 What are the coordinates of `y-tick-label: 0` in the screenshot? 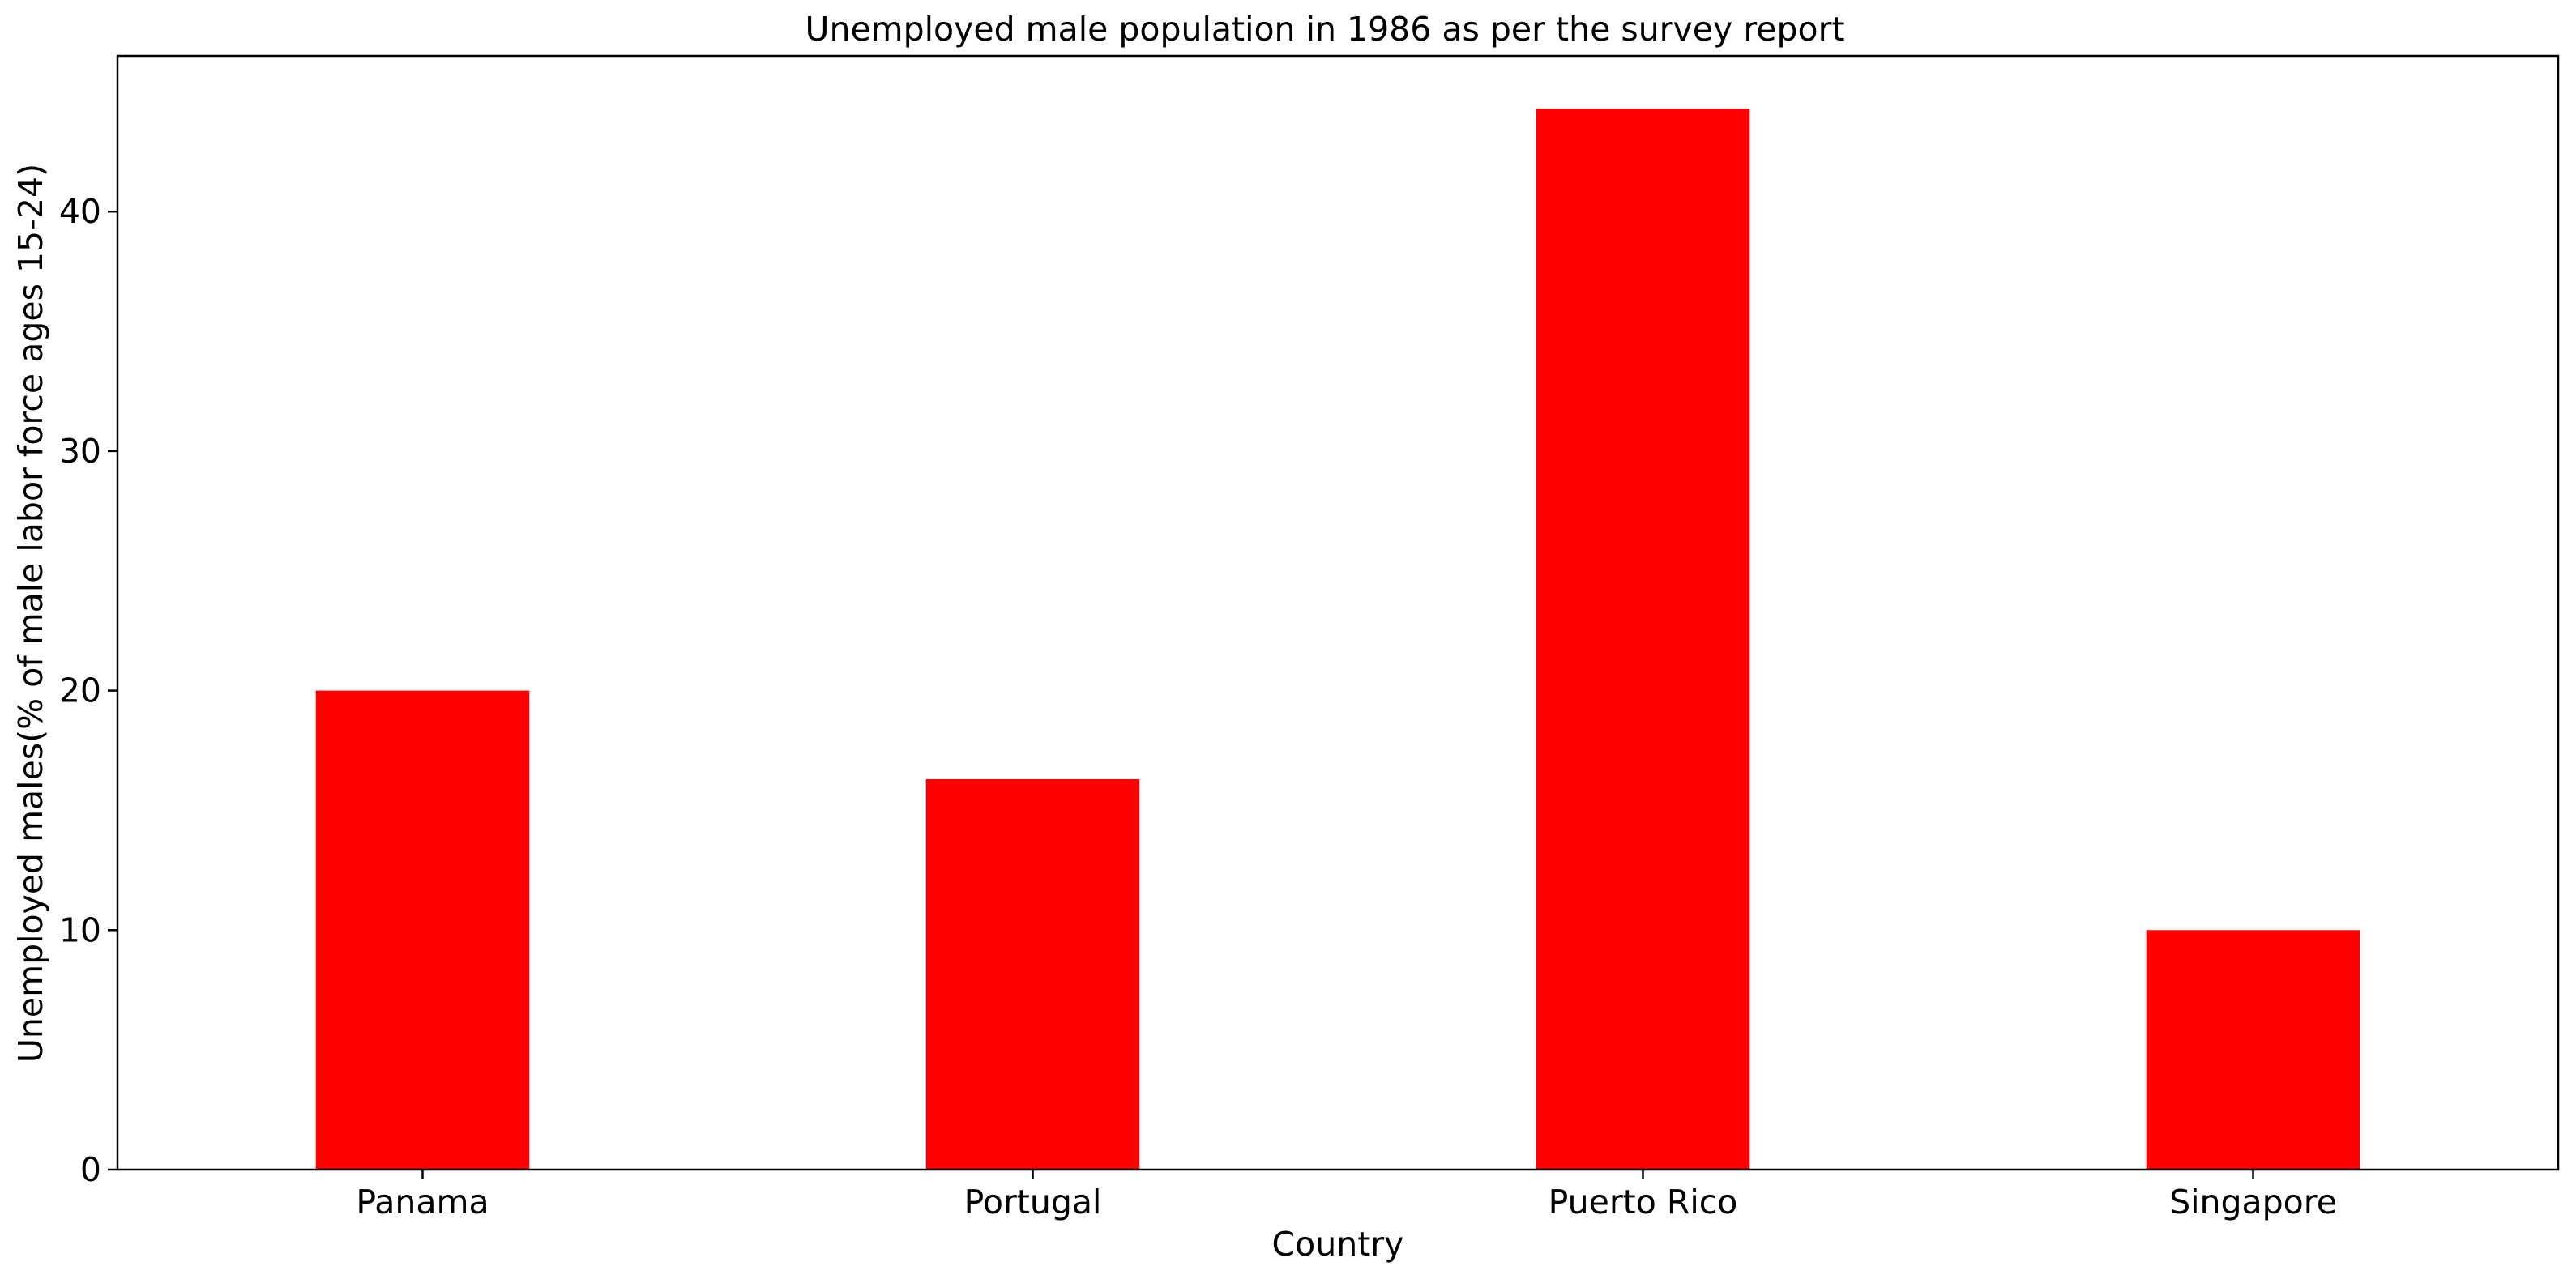 It's located at (90, 1169).